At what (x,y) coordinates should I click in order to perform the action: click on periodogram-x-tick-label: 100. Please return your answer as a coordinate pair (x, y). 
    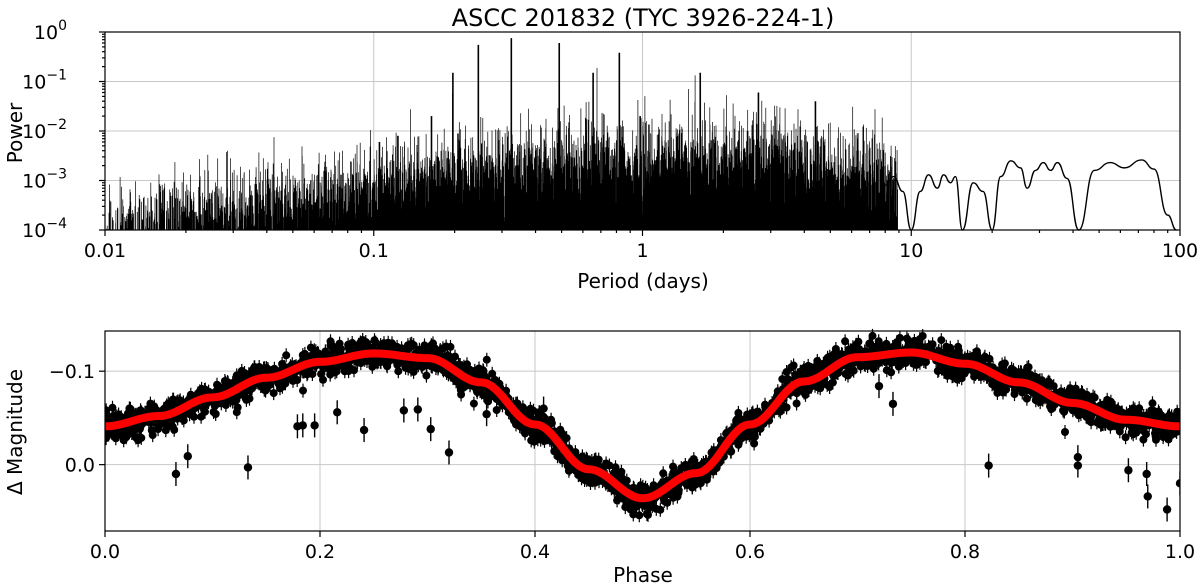
    Looking at the image, I should click on (1180, 251).